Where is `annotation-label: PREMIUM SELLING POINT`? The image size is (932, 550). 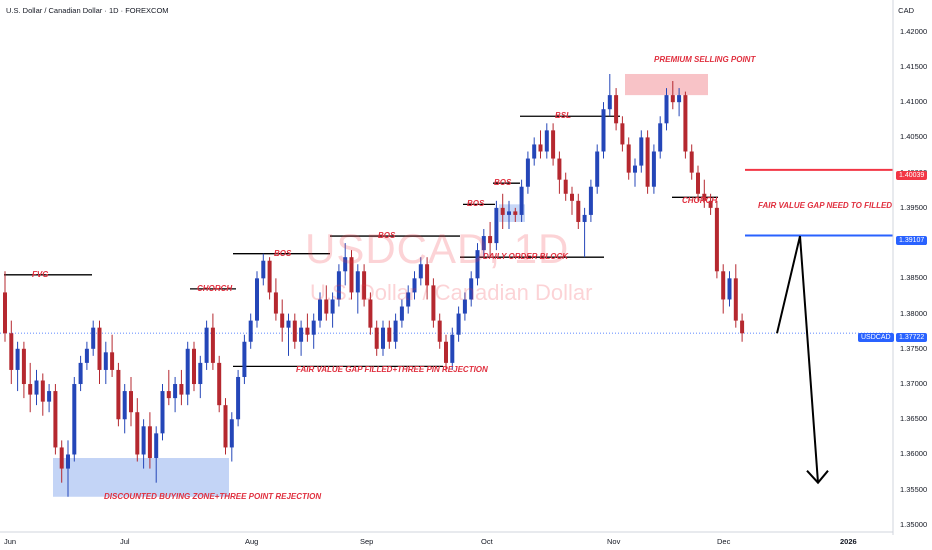
annotation-label: PREMIUM SELLING POINT is located at coordinates (705, 59).